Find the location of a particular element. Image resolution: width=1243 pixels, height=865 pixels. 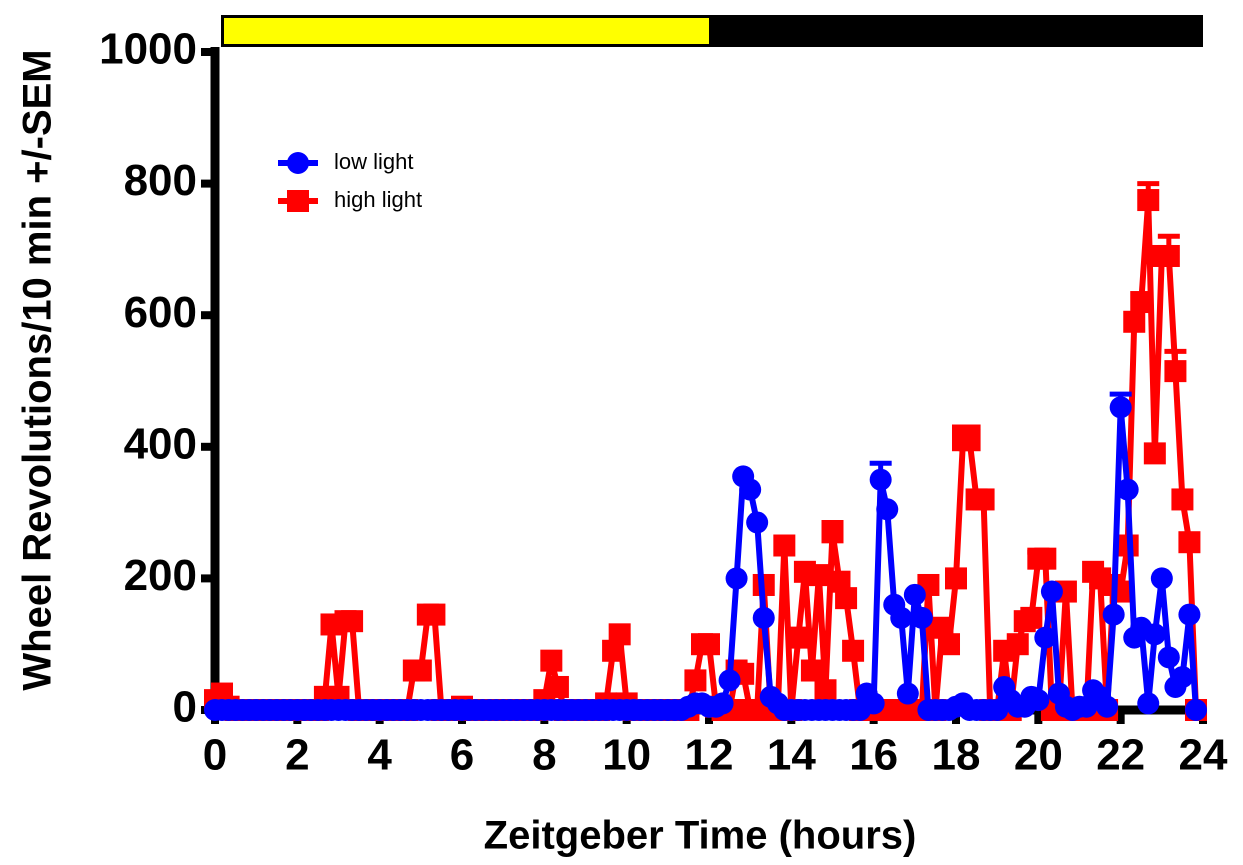

y-tick-label: 1000 is located at coordinates (148, 49).